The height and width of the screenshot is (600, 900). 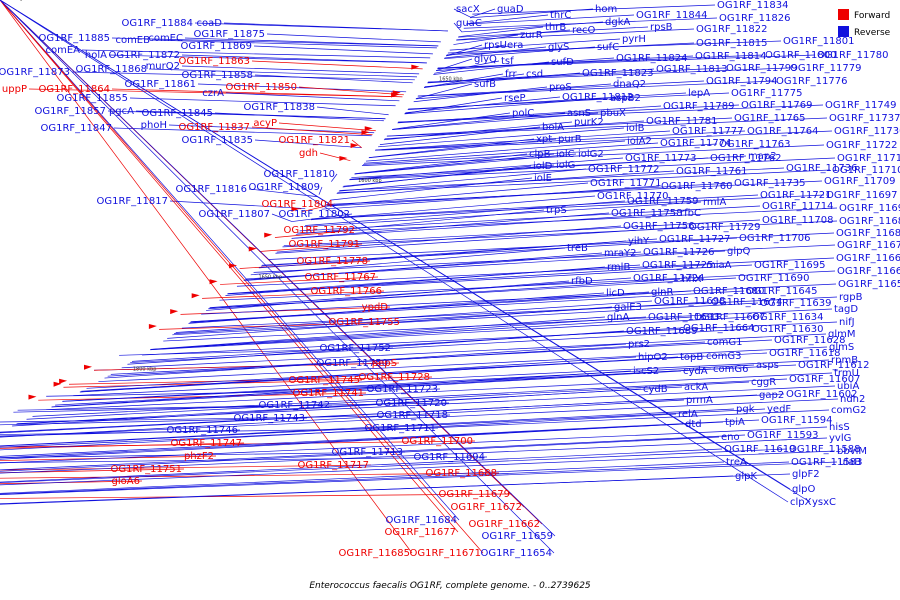 I want to click on gene-label: hipO2, so click(x=653, y=357).